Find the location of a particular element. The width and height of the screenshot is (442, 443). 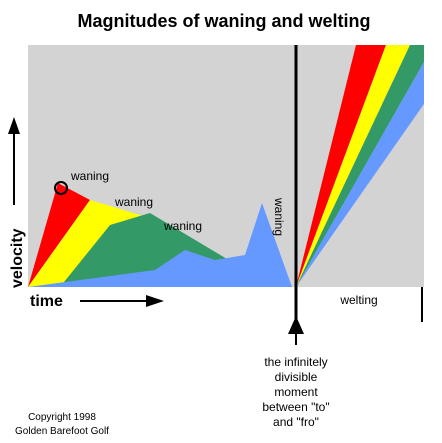

y-axis-label: velocity is located at coordinates (17, 258).